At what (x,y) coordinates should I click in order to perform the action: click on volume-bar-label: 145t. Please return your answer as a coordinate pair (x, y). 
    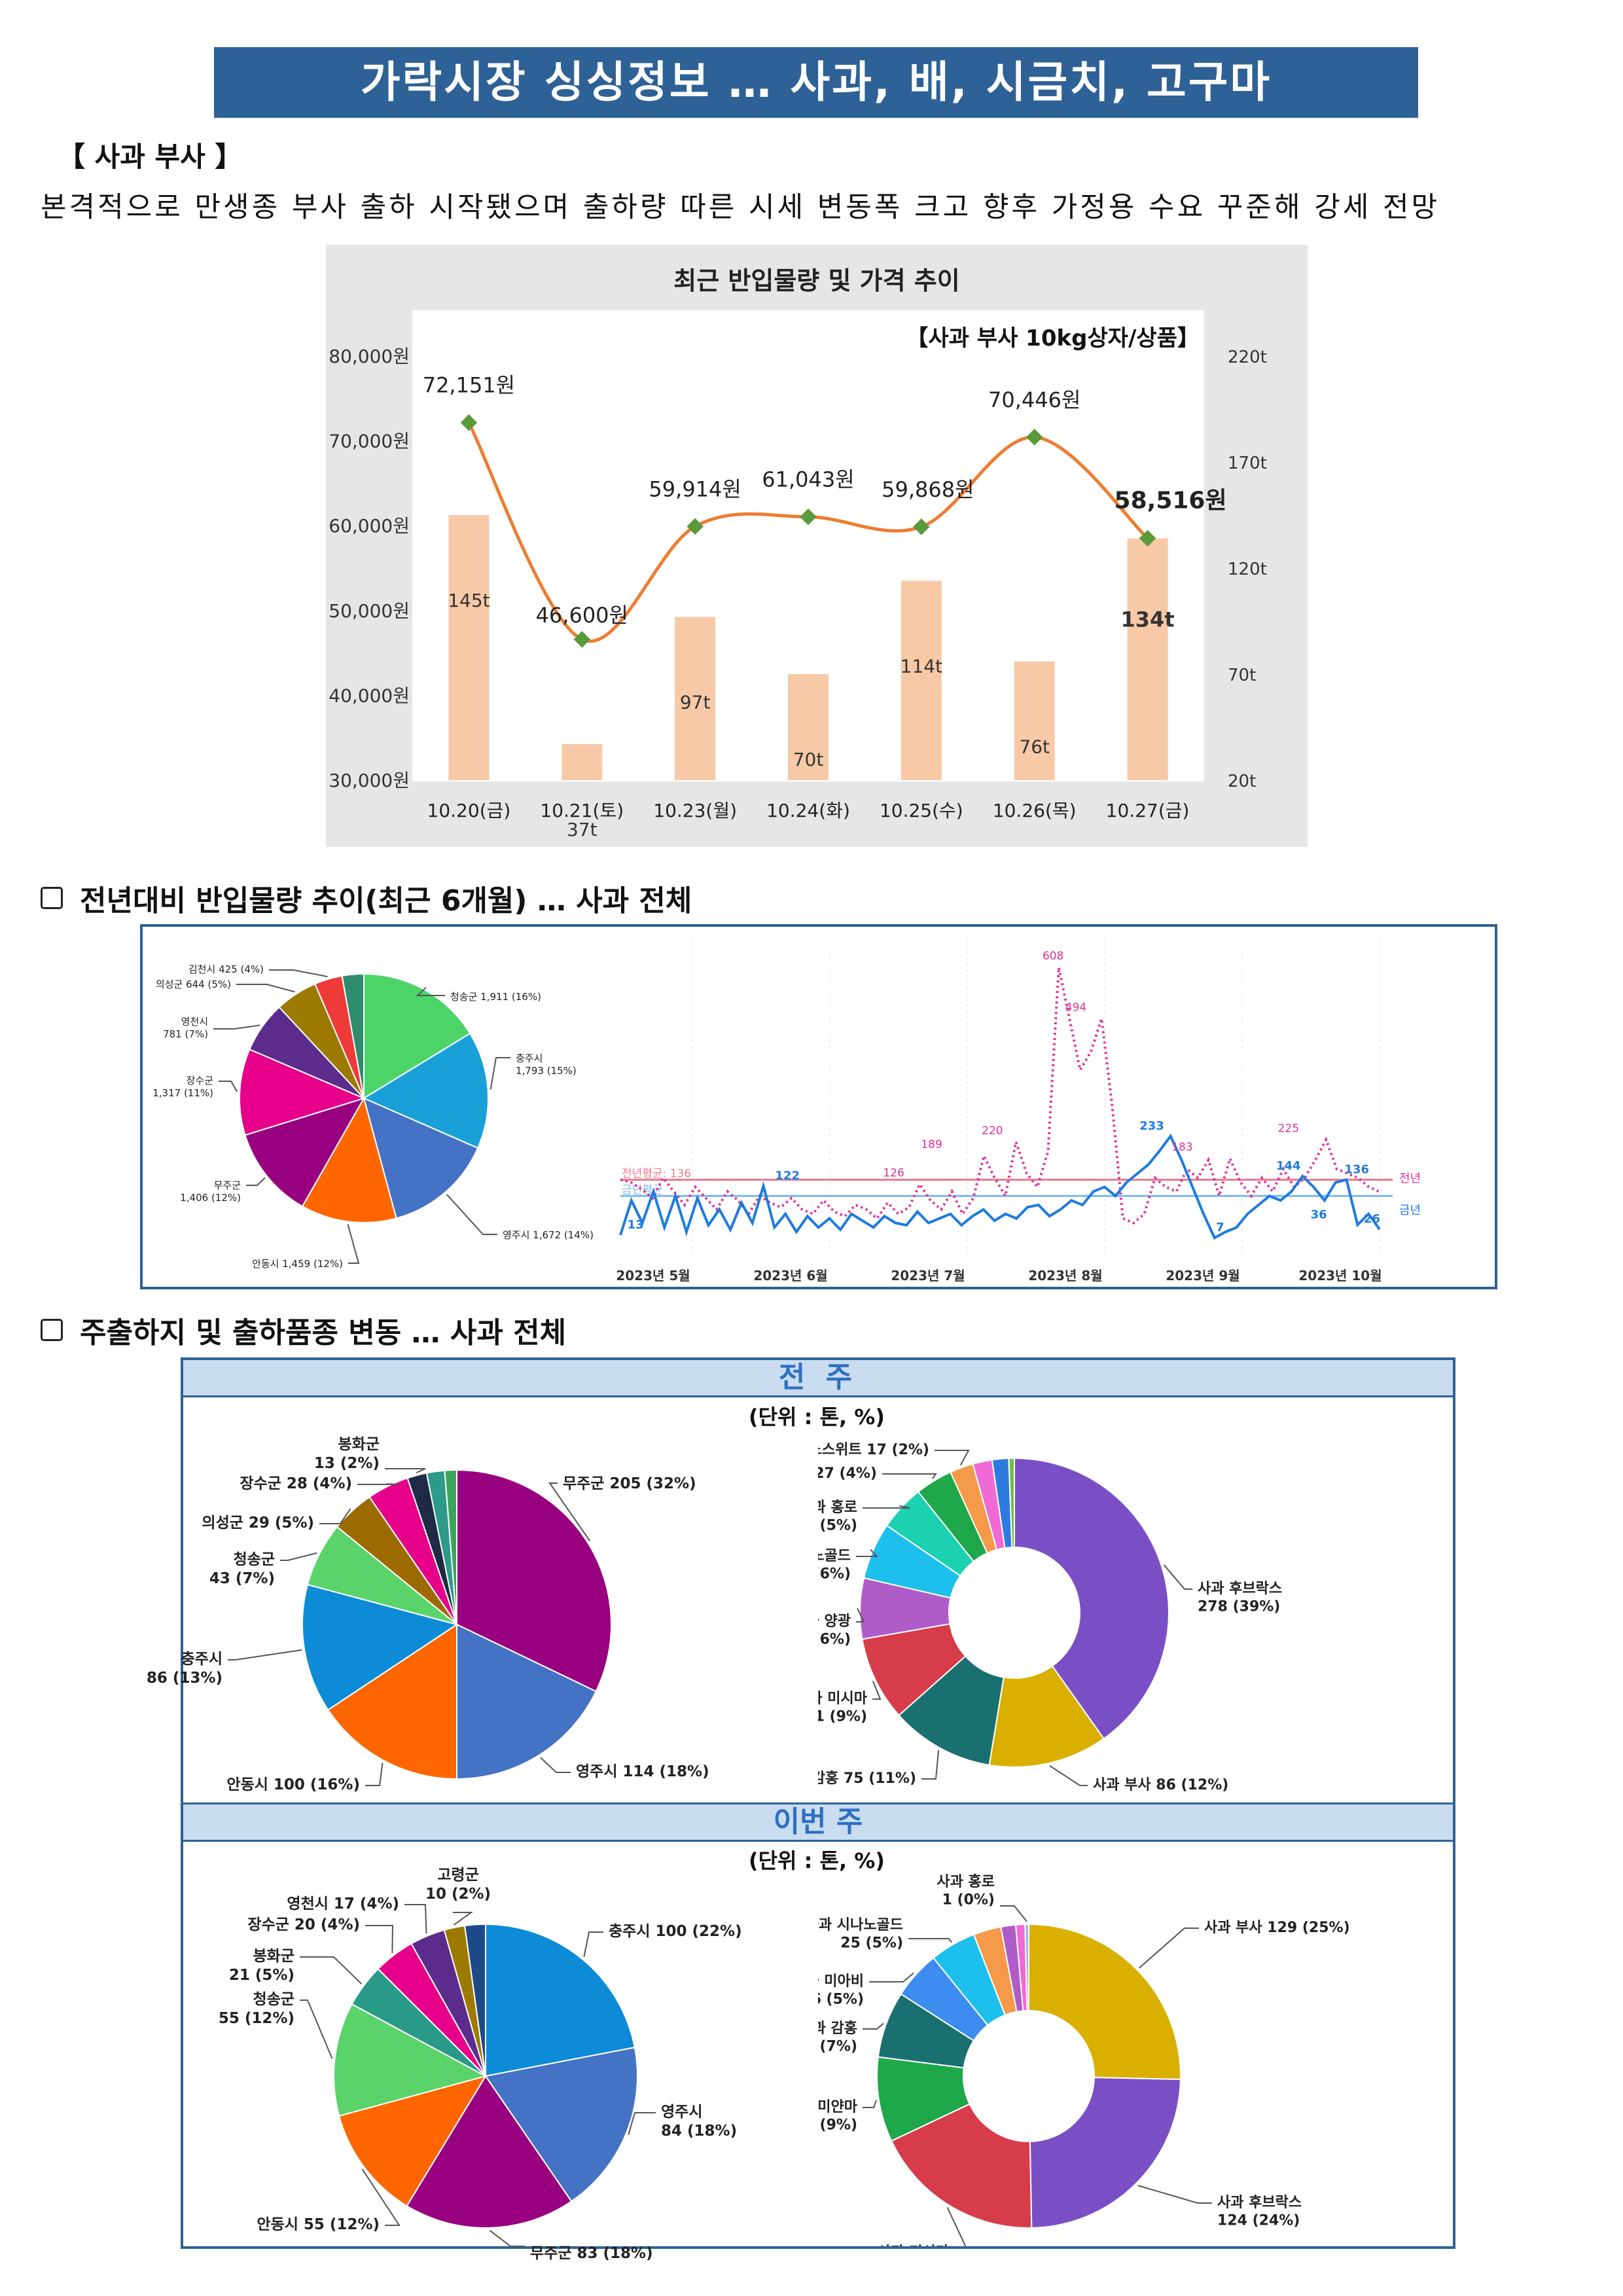
    Looking at the image, I should click on (469, 600).